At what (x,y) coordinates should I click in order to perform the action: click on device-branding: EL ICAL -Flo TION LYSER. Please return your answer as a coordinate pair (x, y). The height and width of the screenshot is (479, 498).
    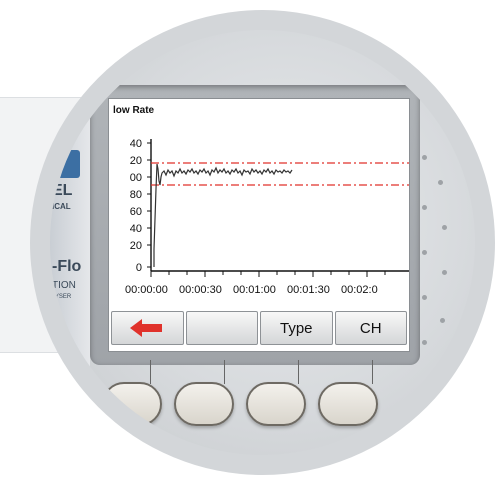
    Looking at the image, I should click on (70, 242).